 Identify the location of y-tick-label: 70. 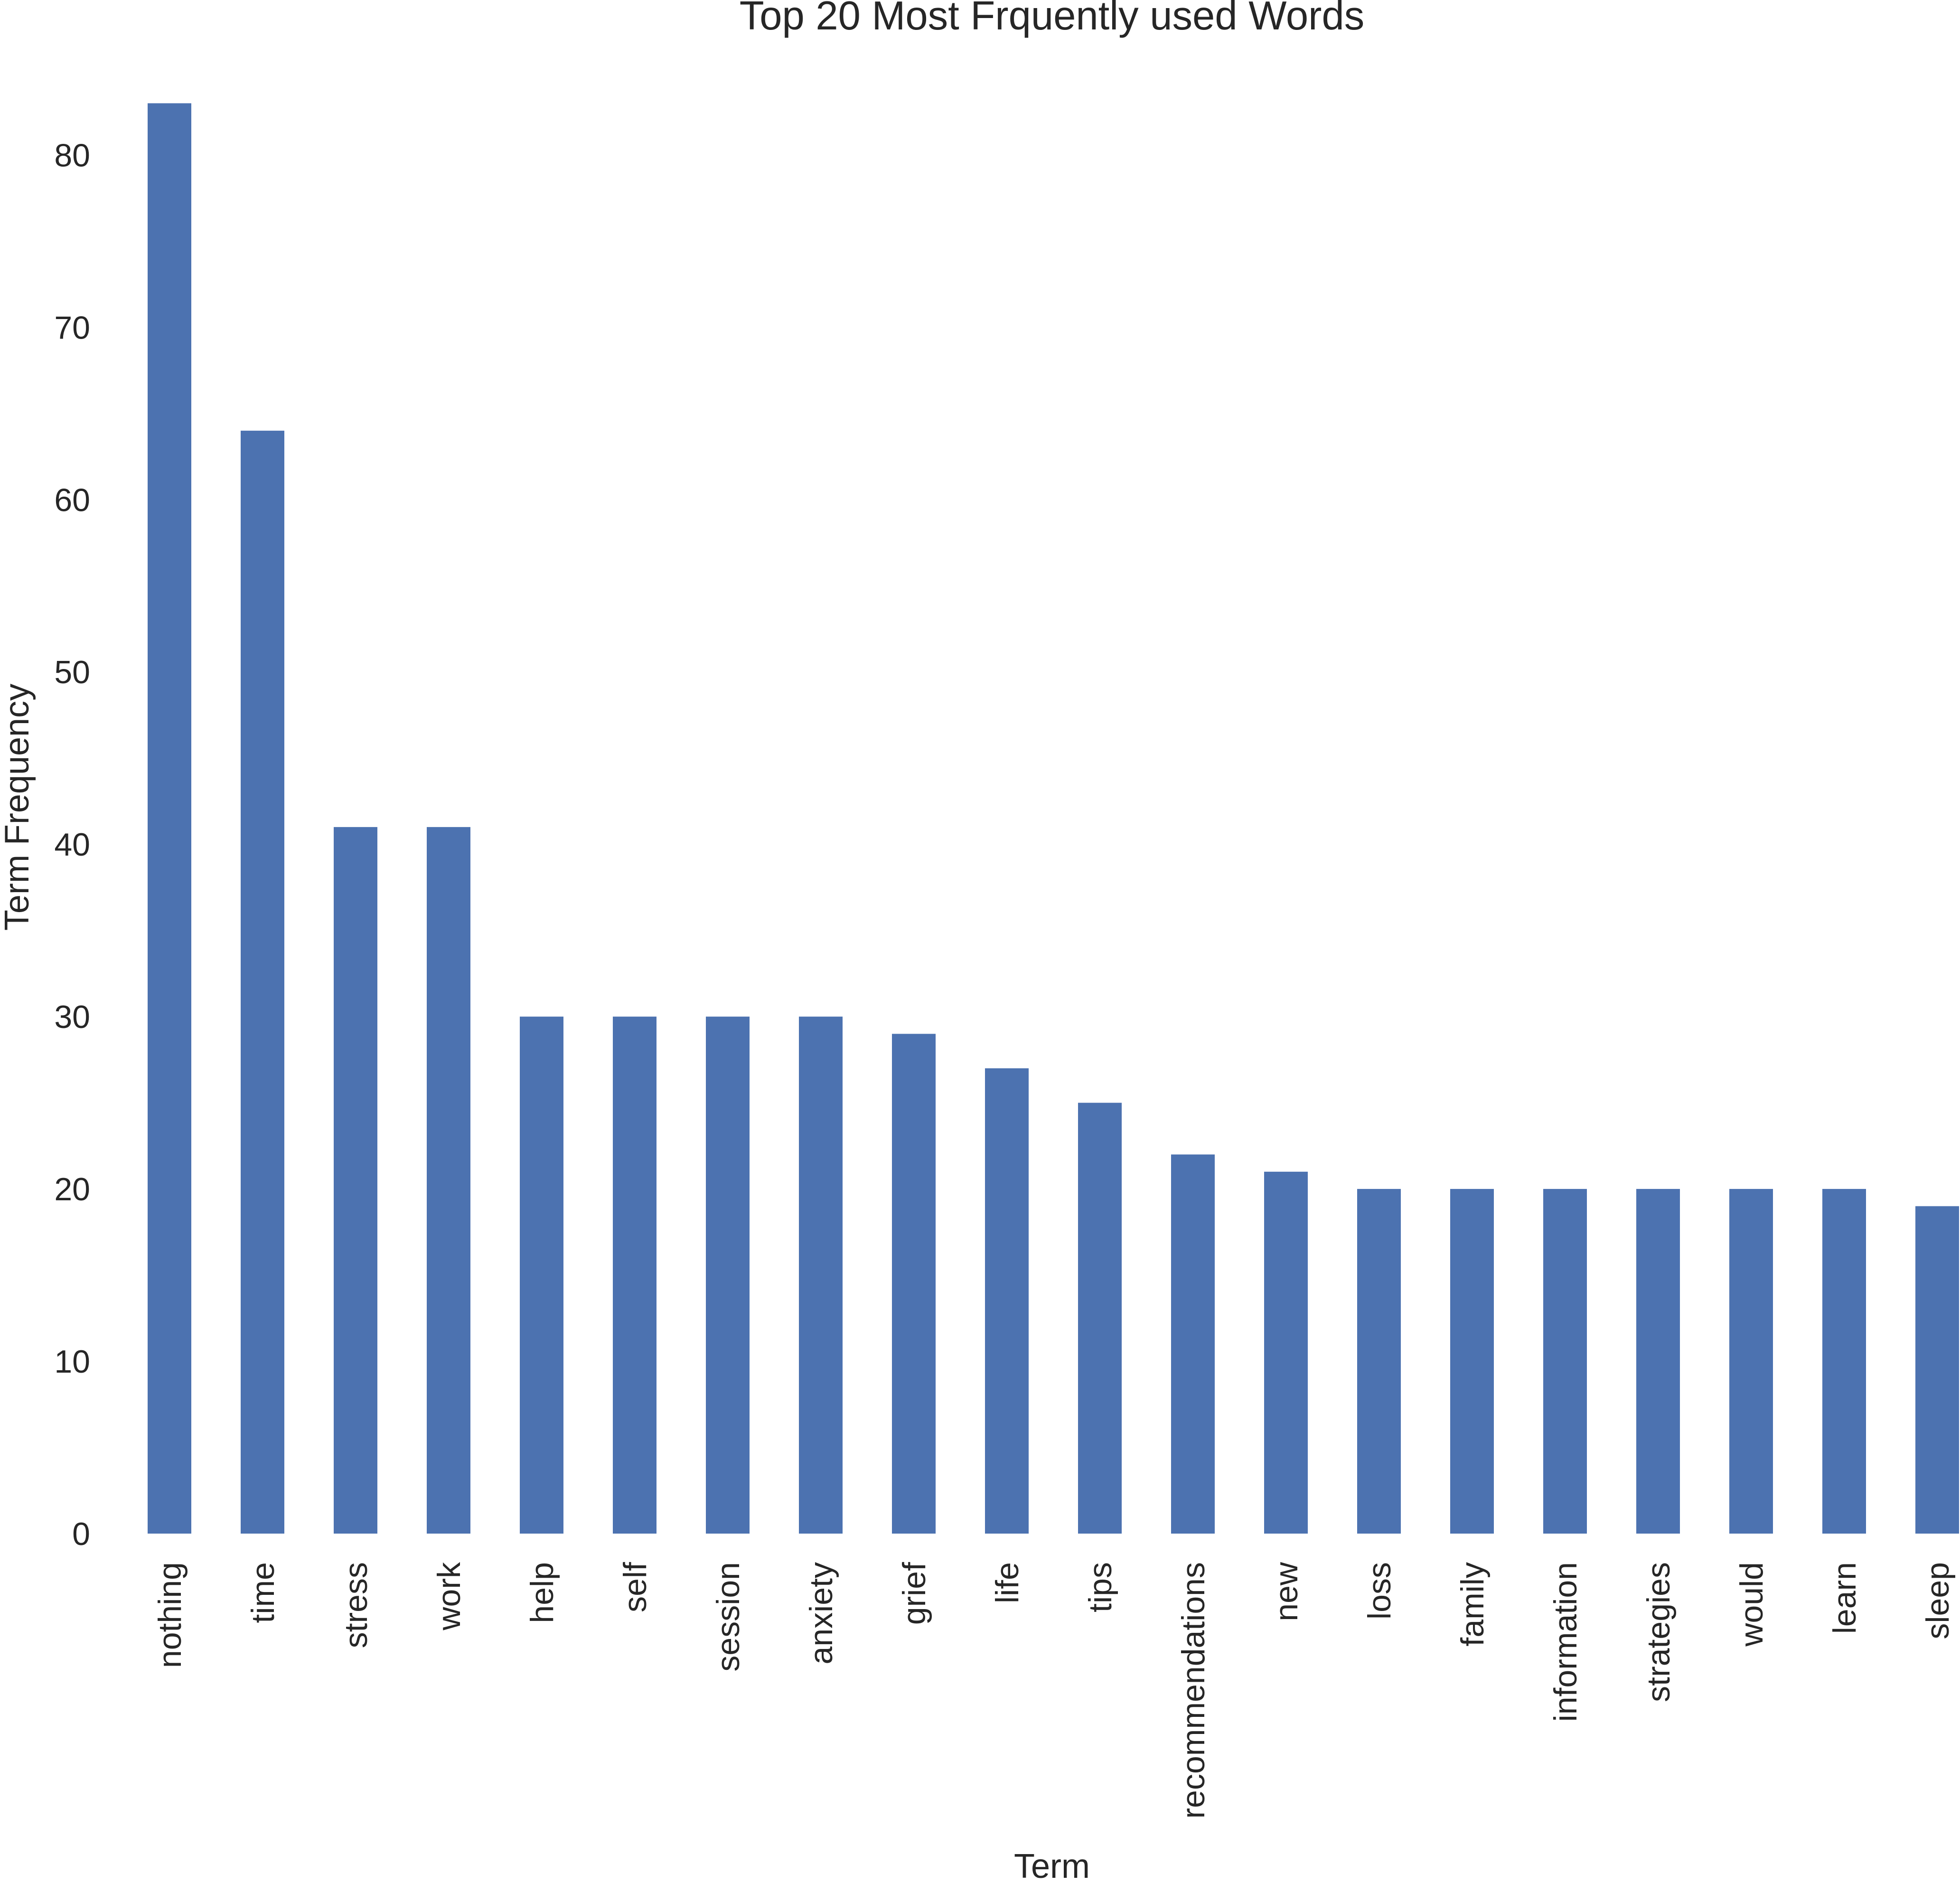
(72, 328).